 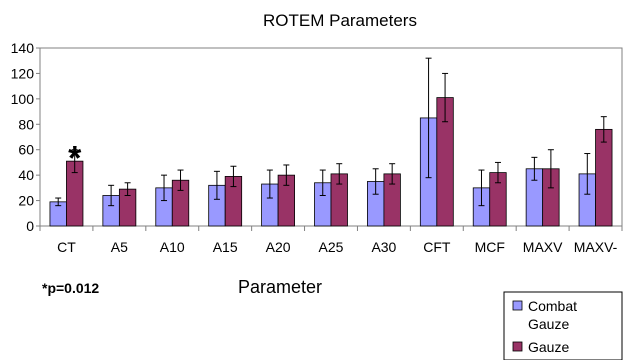 I want to click on x-tick-label: A5, so click(x=119, y=247).